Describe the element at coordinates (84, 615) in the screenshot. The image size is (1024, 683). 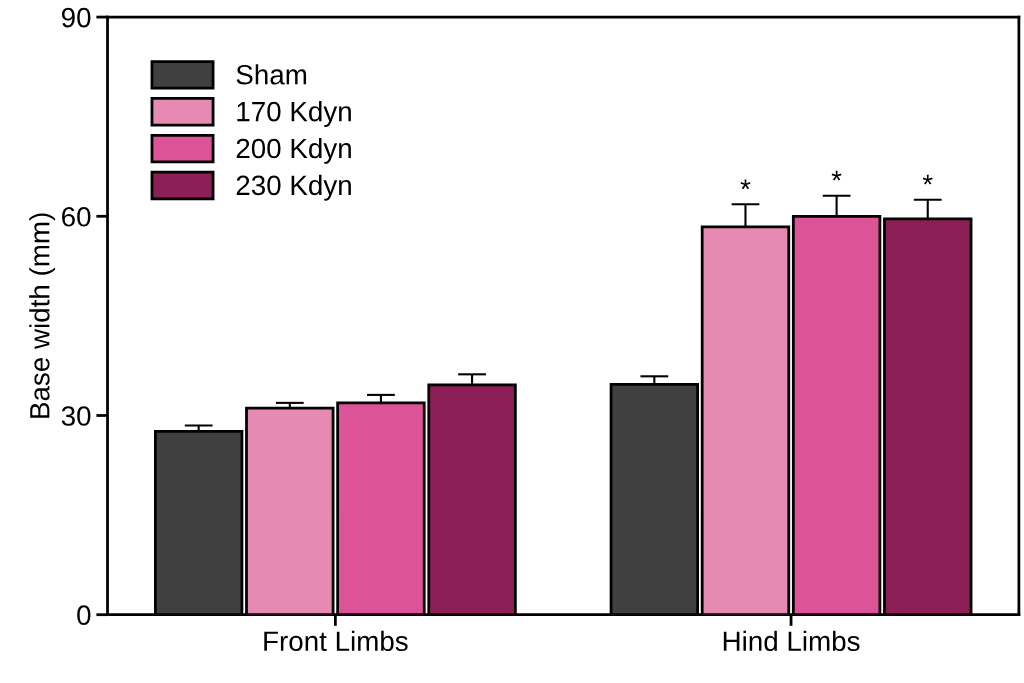
I see `y-tick-label: 0` at that location.